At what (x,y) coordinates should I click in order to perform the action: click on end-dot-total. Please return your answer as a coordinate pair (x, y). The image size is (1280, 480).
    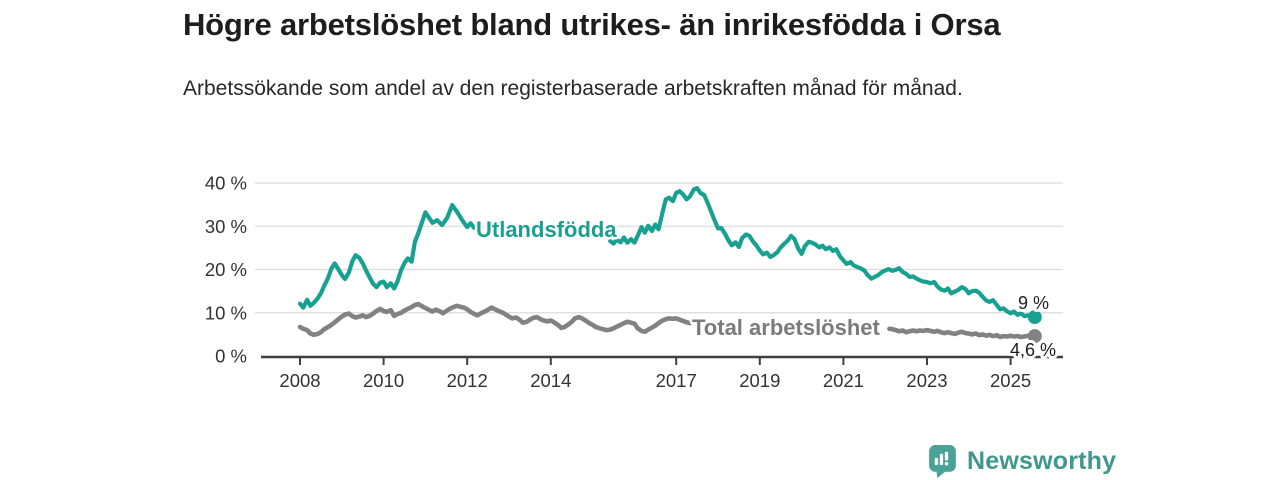
    Looking at the image, I should click on (1034, 336).